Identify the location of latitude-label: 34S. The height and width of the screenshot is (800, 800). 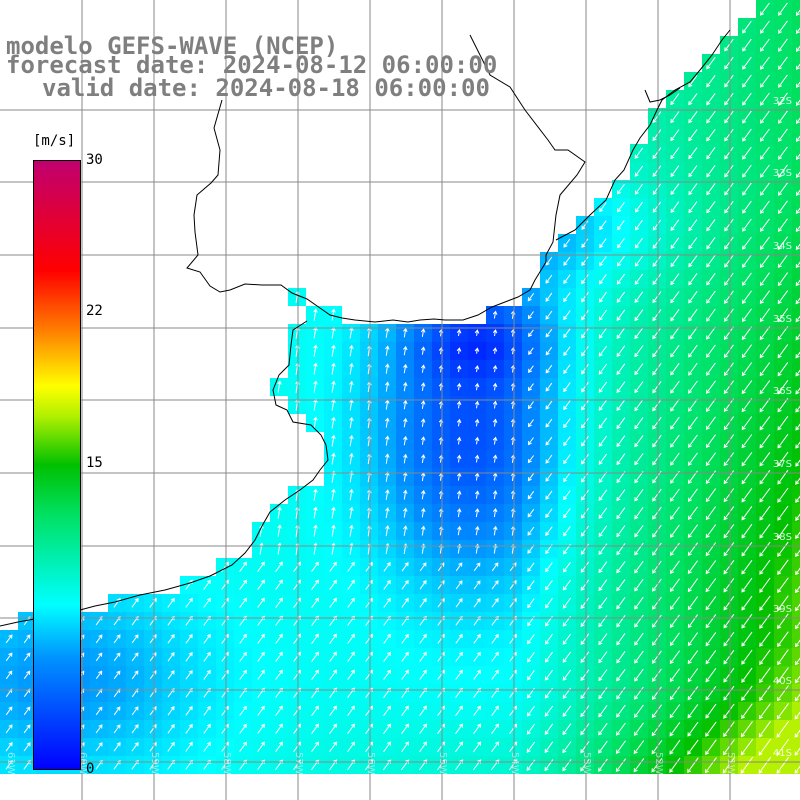
(782, 246).